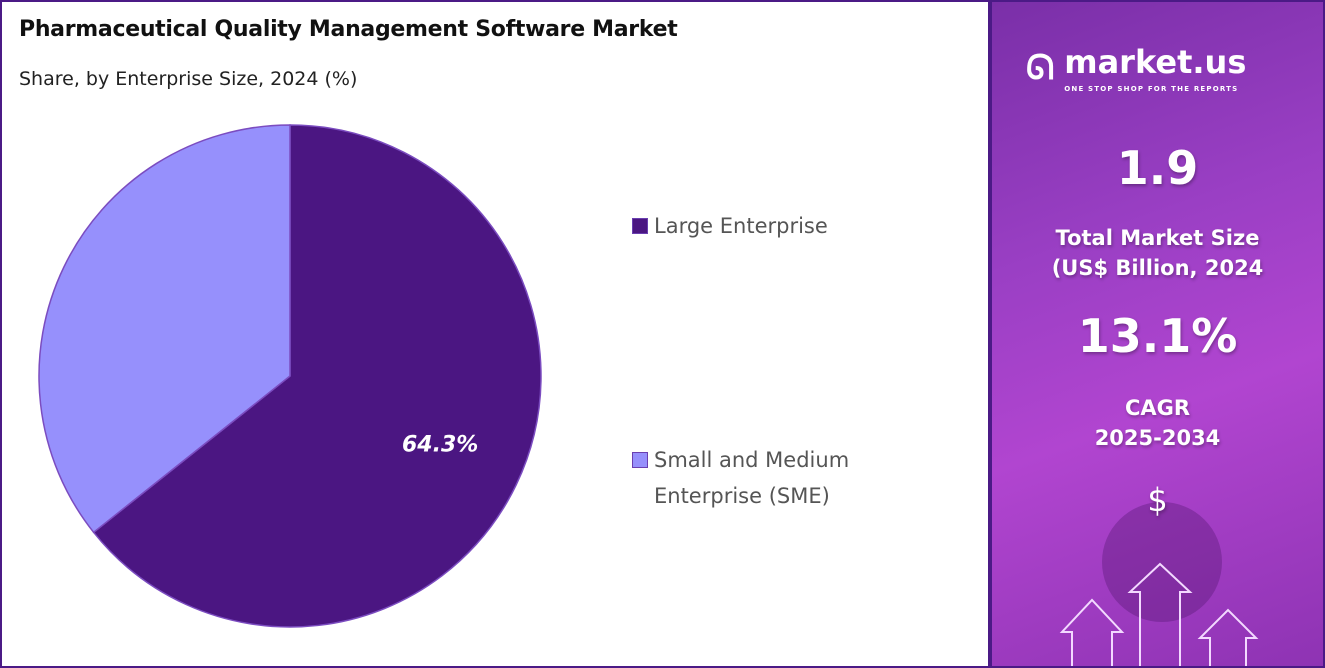  What do you see at coordinates (1157, 168) in the screenshot?
I see `market-size-value: 1.9` at bounding box center [1157, 168].